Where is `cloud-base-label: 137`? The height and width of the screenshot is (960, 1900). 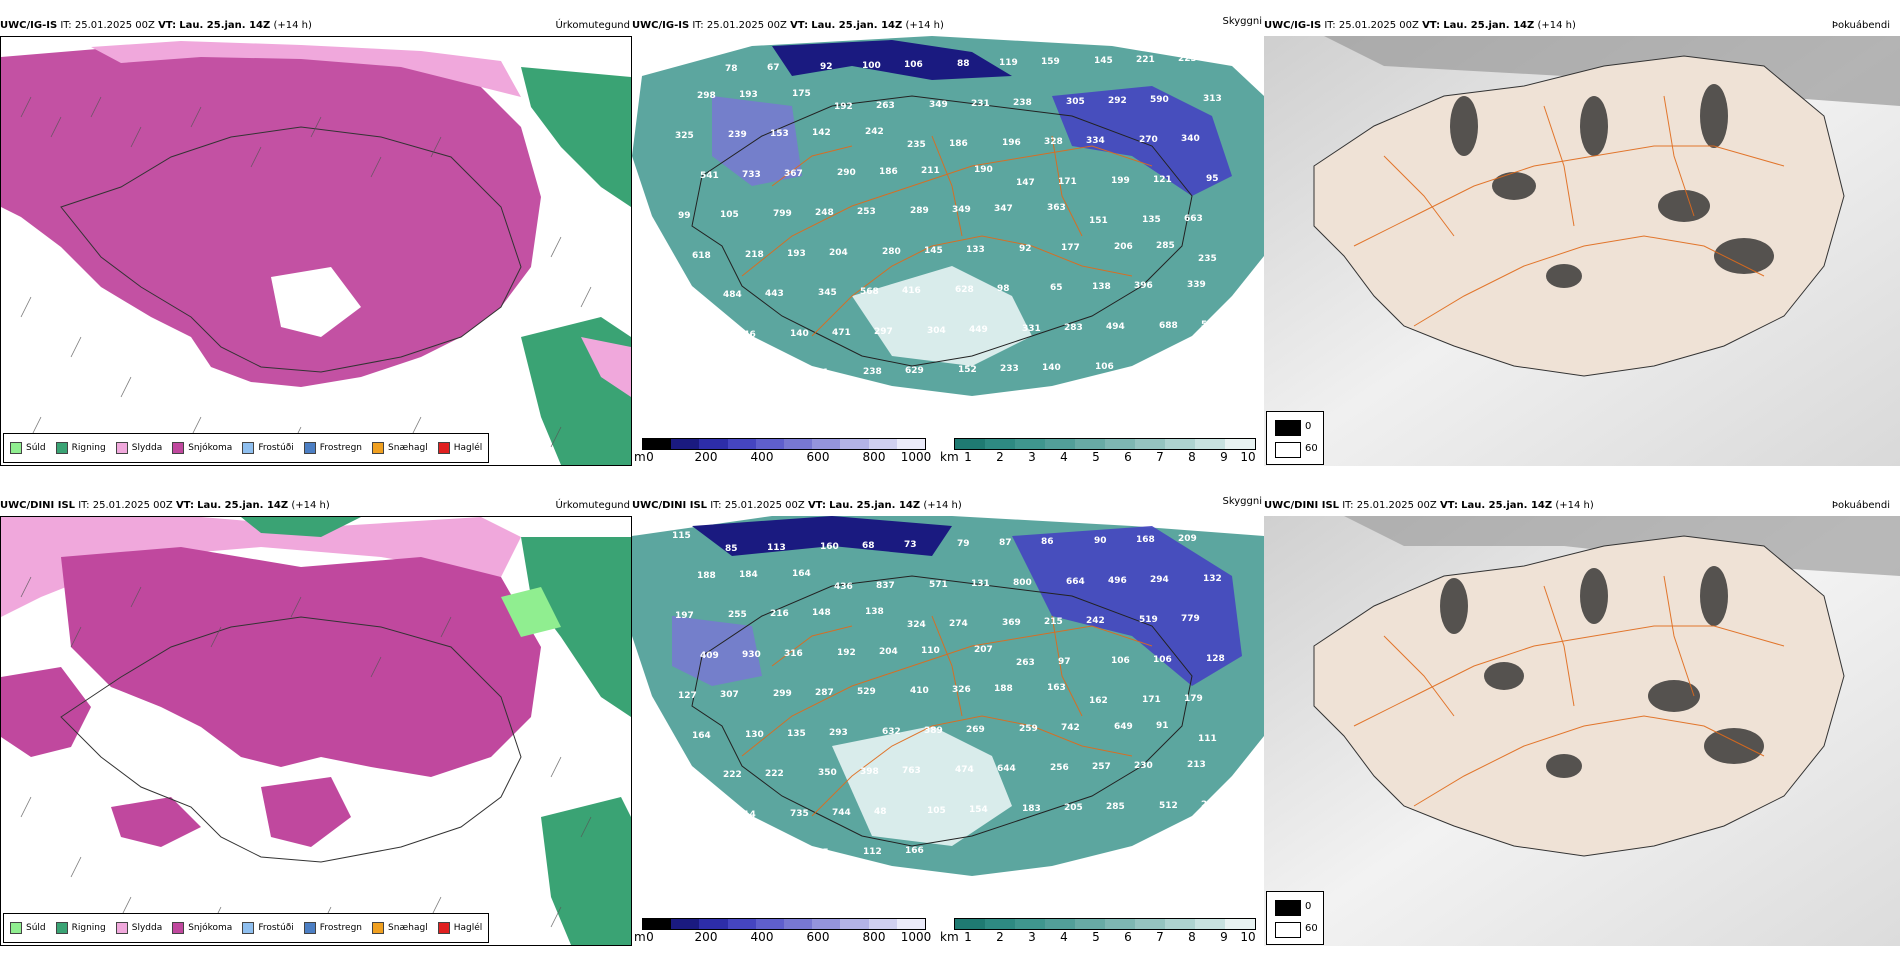 cloud-base-label: 137 is located at coordinates (682, 362).